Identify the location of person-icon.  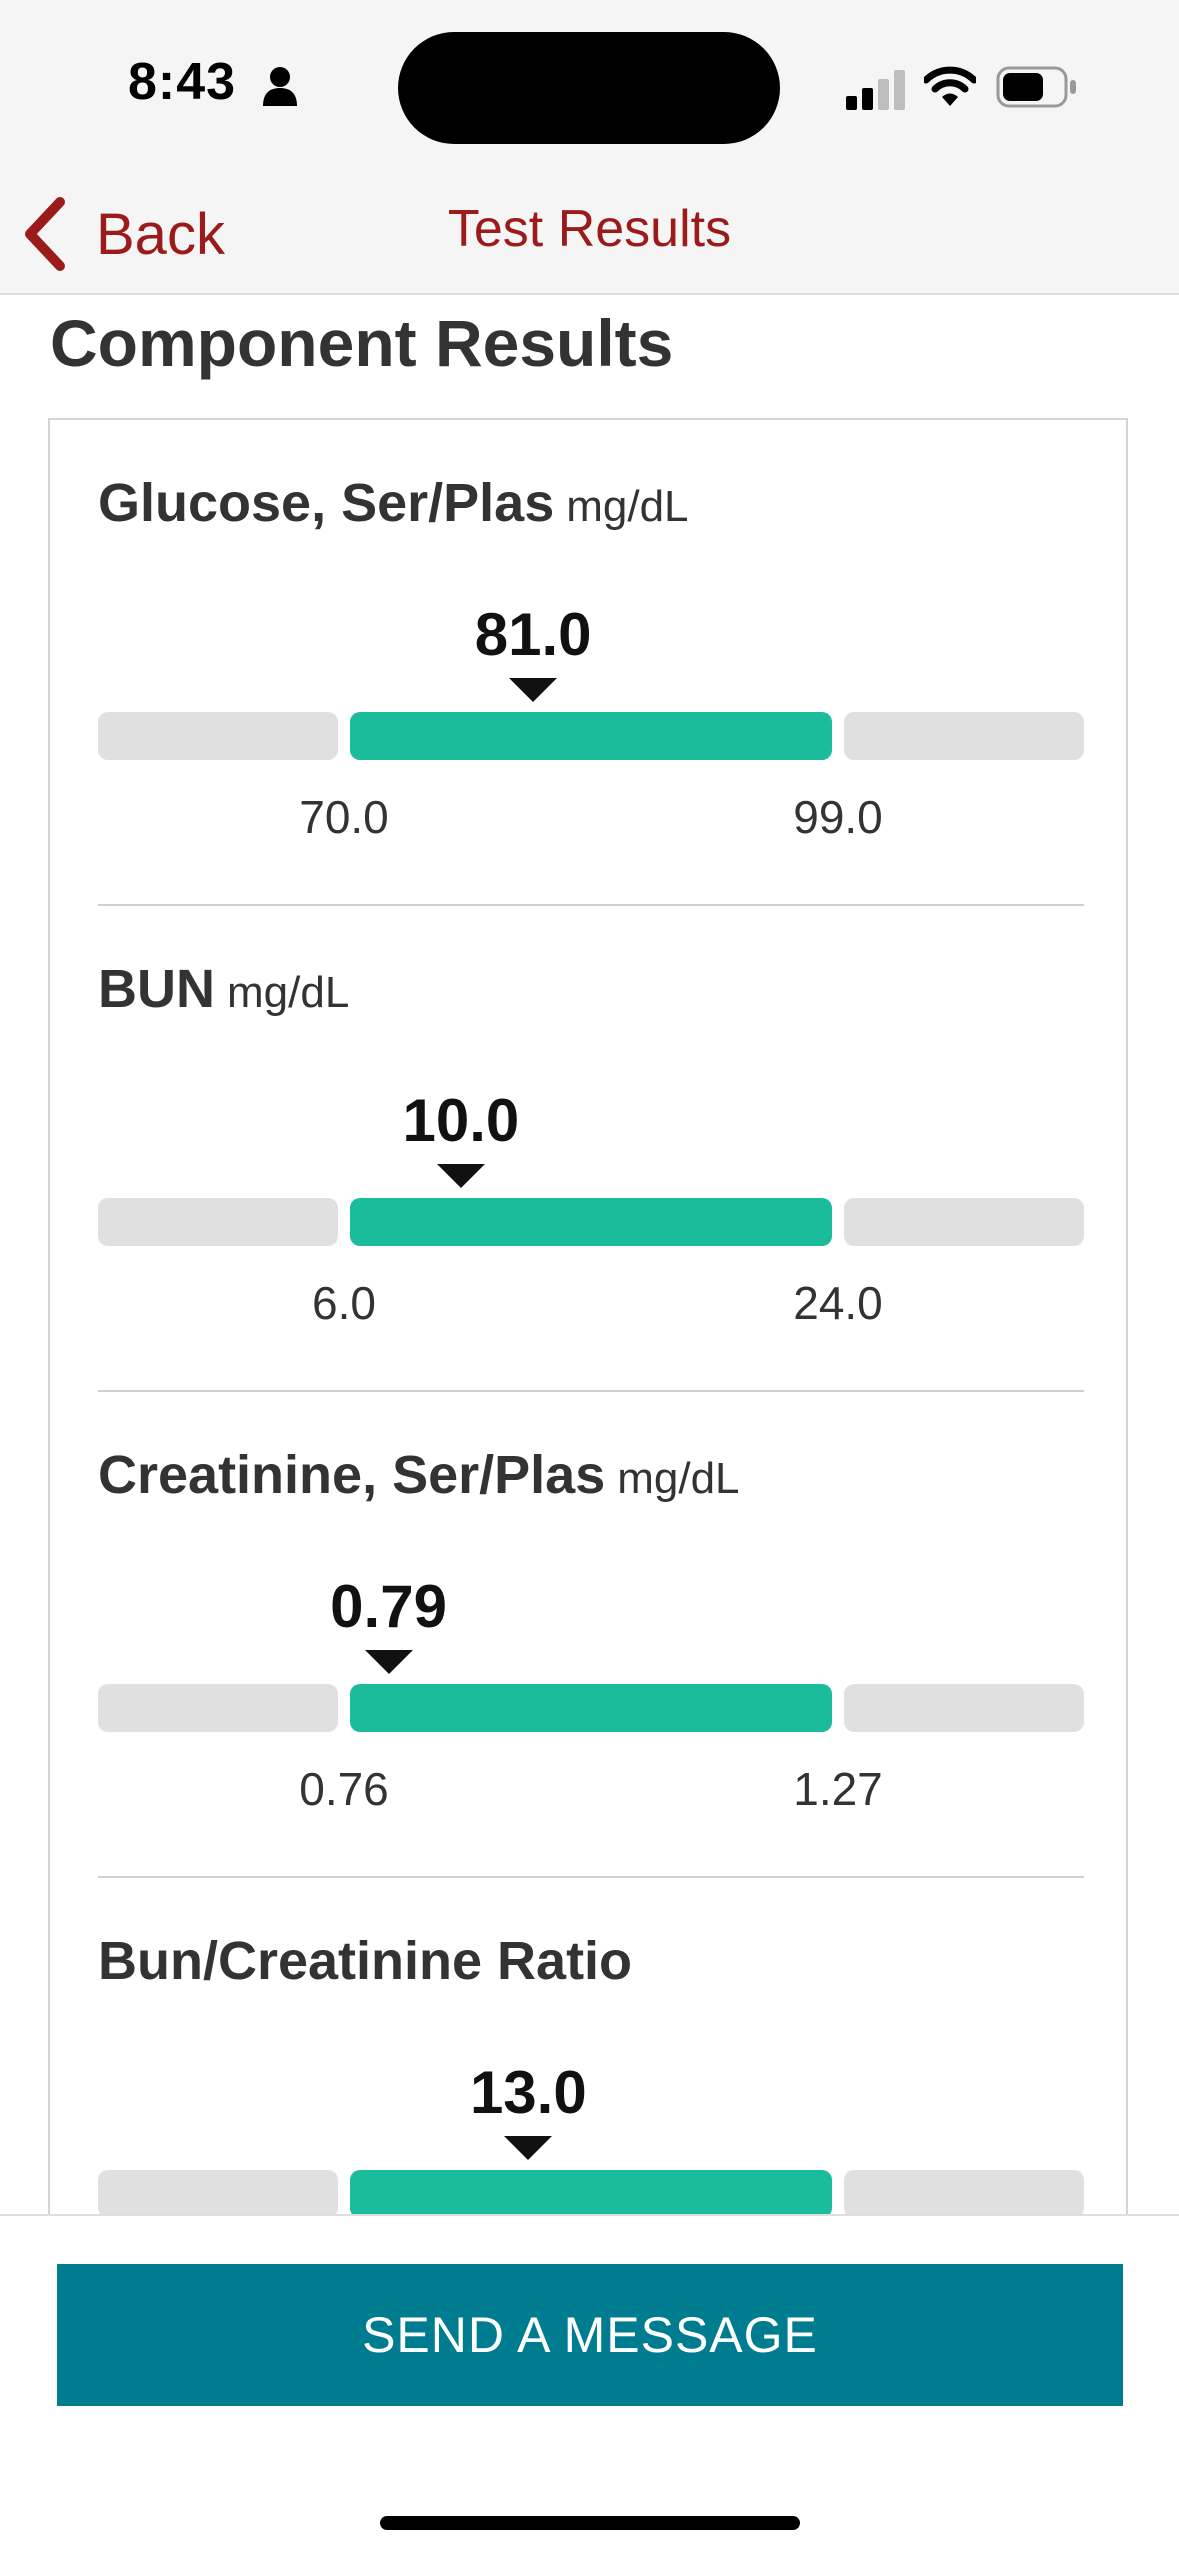
(280, 86).